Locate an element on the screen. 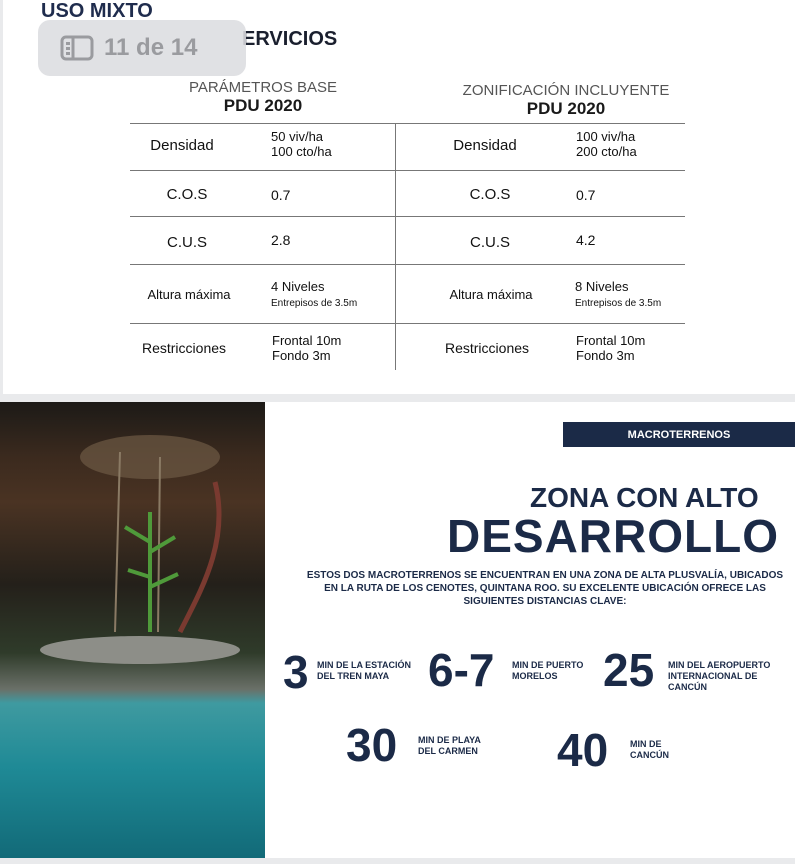  column-header-incluyente: ZONIFICACIÓN INCLUYENTE PDU 2020 is located at coordinates (566, 100).